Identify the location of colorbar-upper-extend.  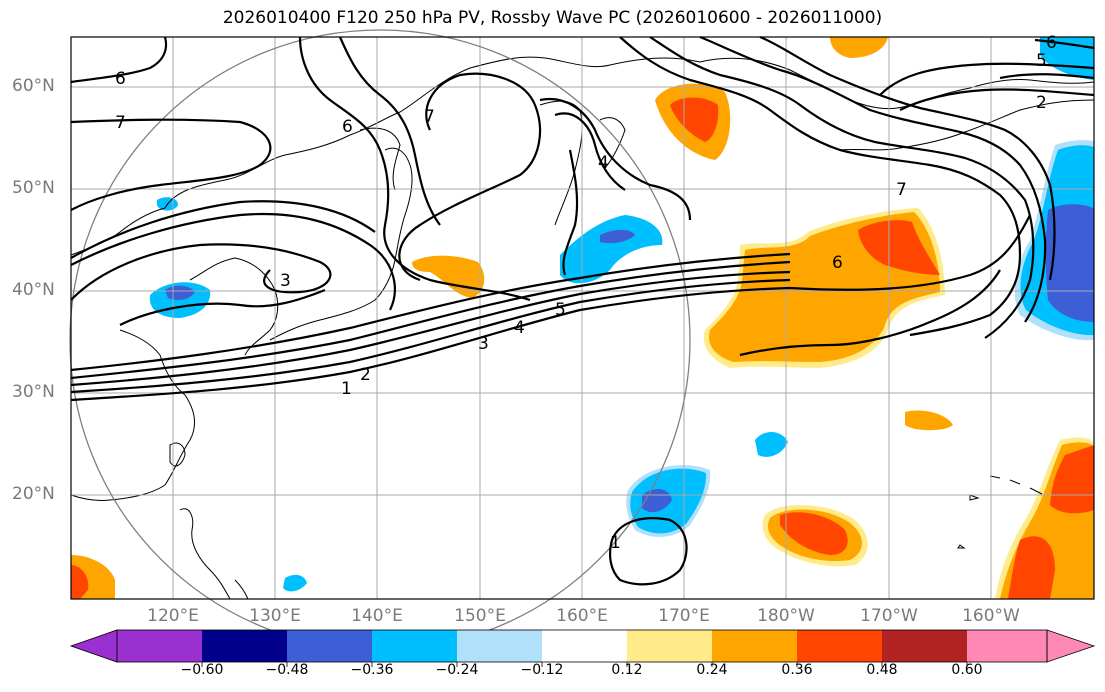
(1071, 646).